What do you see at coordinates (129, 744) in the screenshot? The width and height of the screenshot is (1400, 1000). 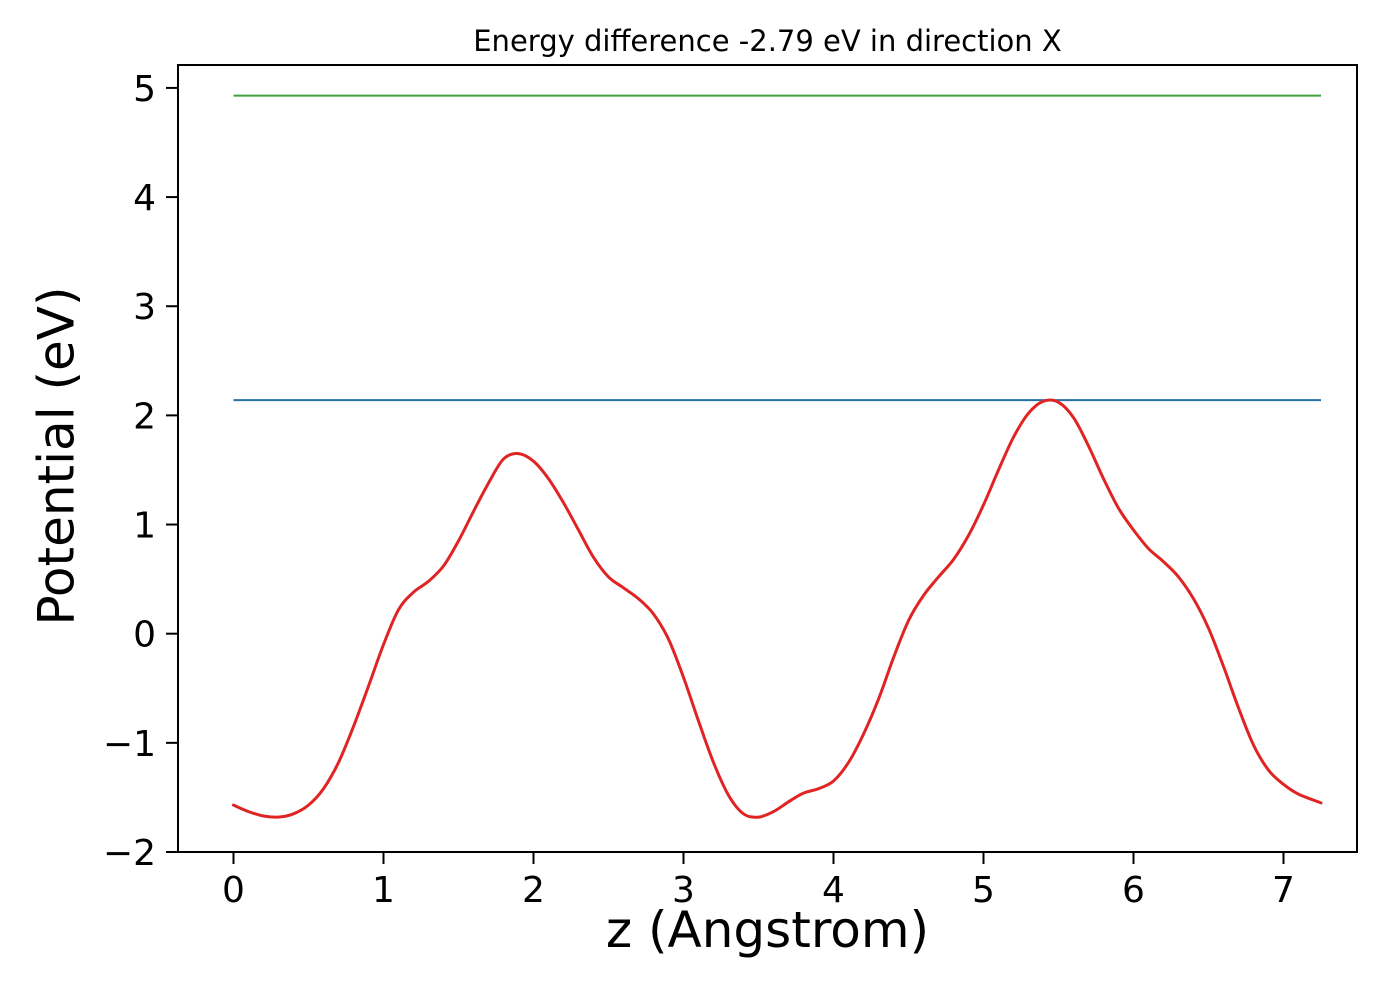 I see `y-tick-label: −1` at bounding box center [129, 744].